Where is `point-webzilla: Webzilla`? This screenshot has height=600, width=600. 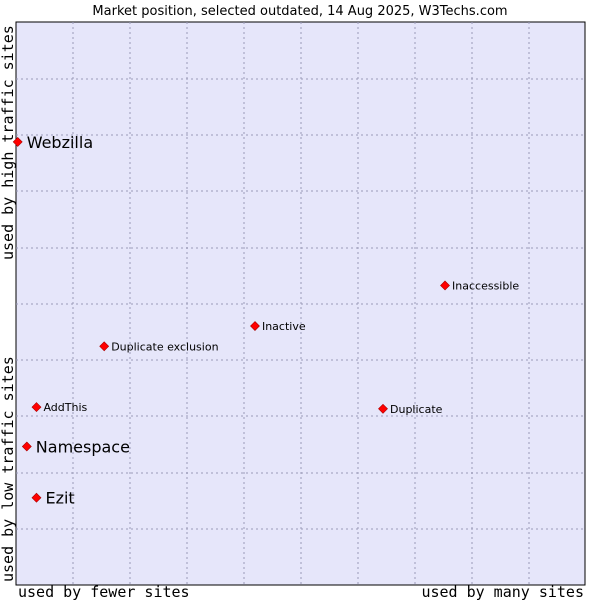 point-webzilla: Webzilla is located at coordinates (52, 142).